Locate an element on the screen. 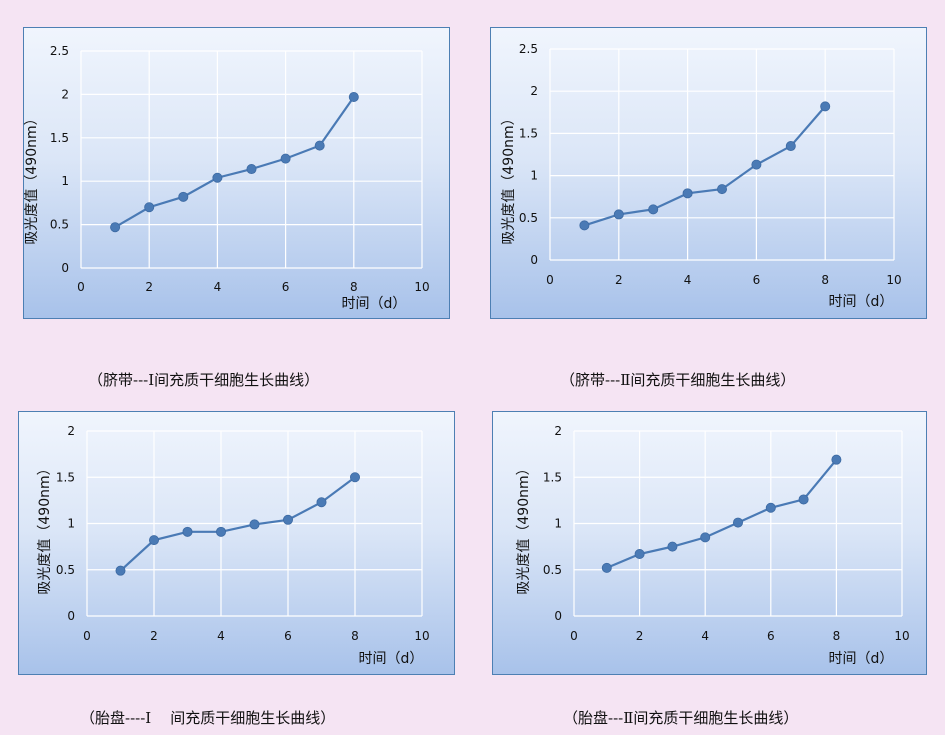 The width and height of the screenshot is (945, 735). chart-caption: （胎盘---Ⅱ间充质干细胞生长曲线） is located at coordinates (681, 718).